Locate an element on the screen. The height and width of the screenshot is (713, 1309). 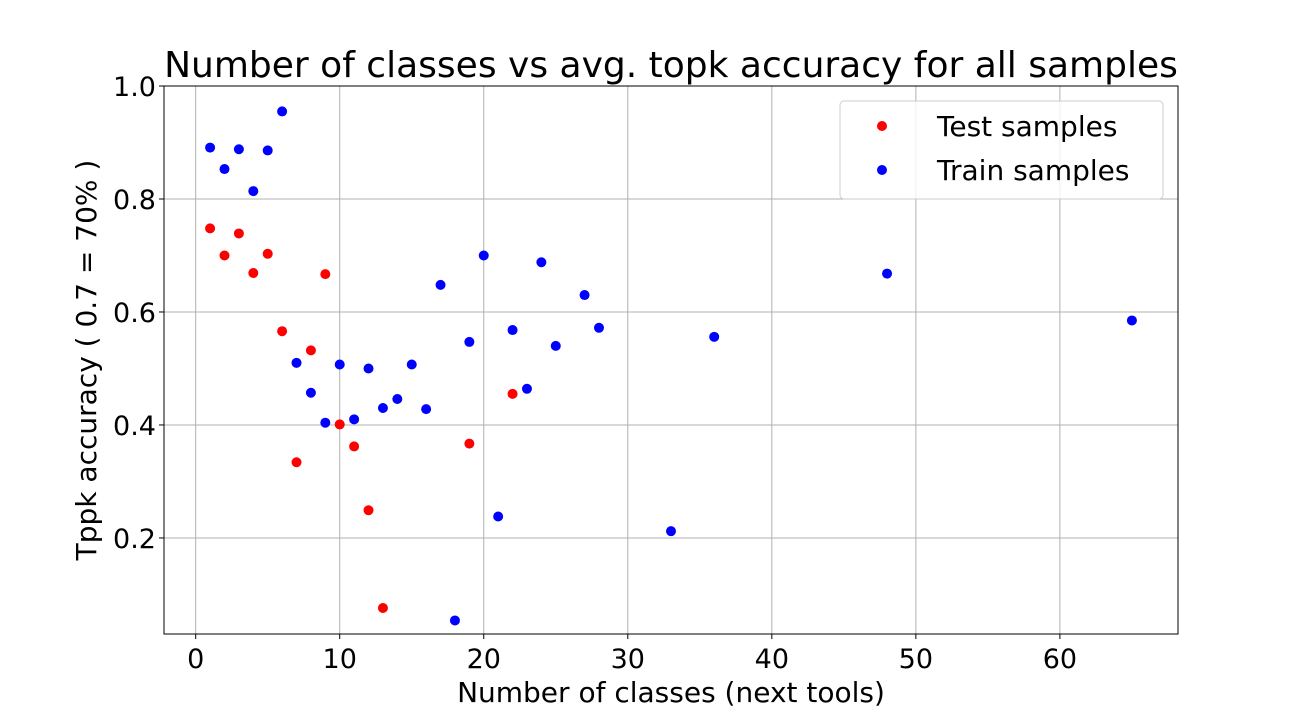
legend-frame is located at coordinates (1001, 150).